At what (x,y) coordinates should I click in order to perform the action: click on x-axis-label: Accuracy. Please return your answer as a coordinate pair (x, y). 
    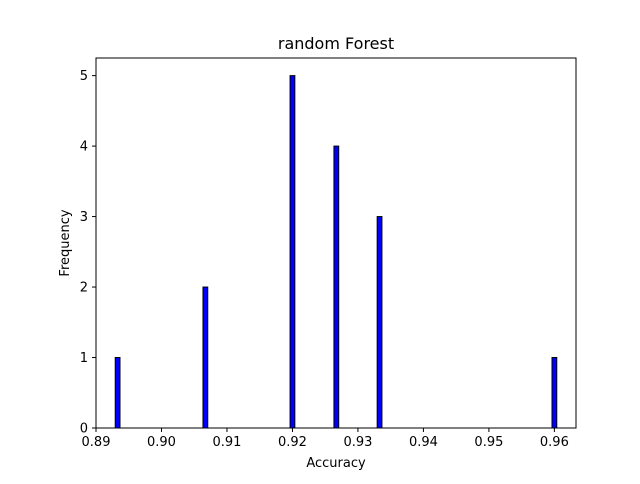
    Looking at the image, I should click on (336, 463).